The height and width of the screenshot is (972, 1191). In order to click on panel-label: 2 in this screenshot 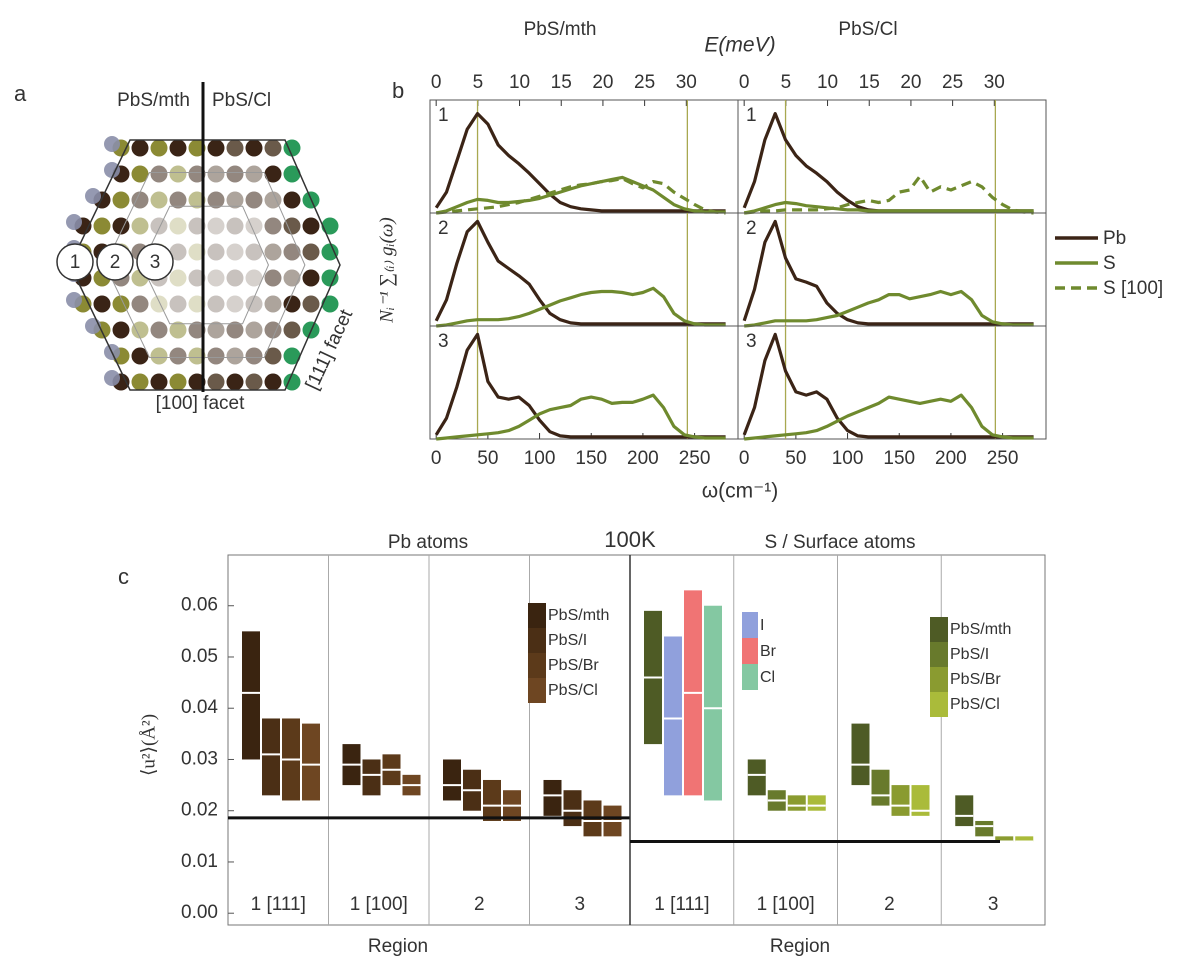, I will do `click(751, 228)`.